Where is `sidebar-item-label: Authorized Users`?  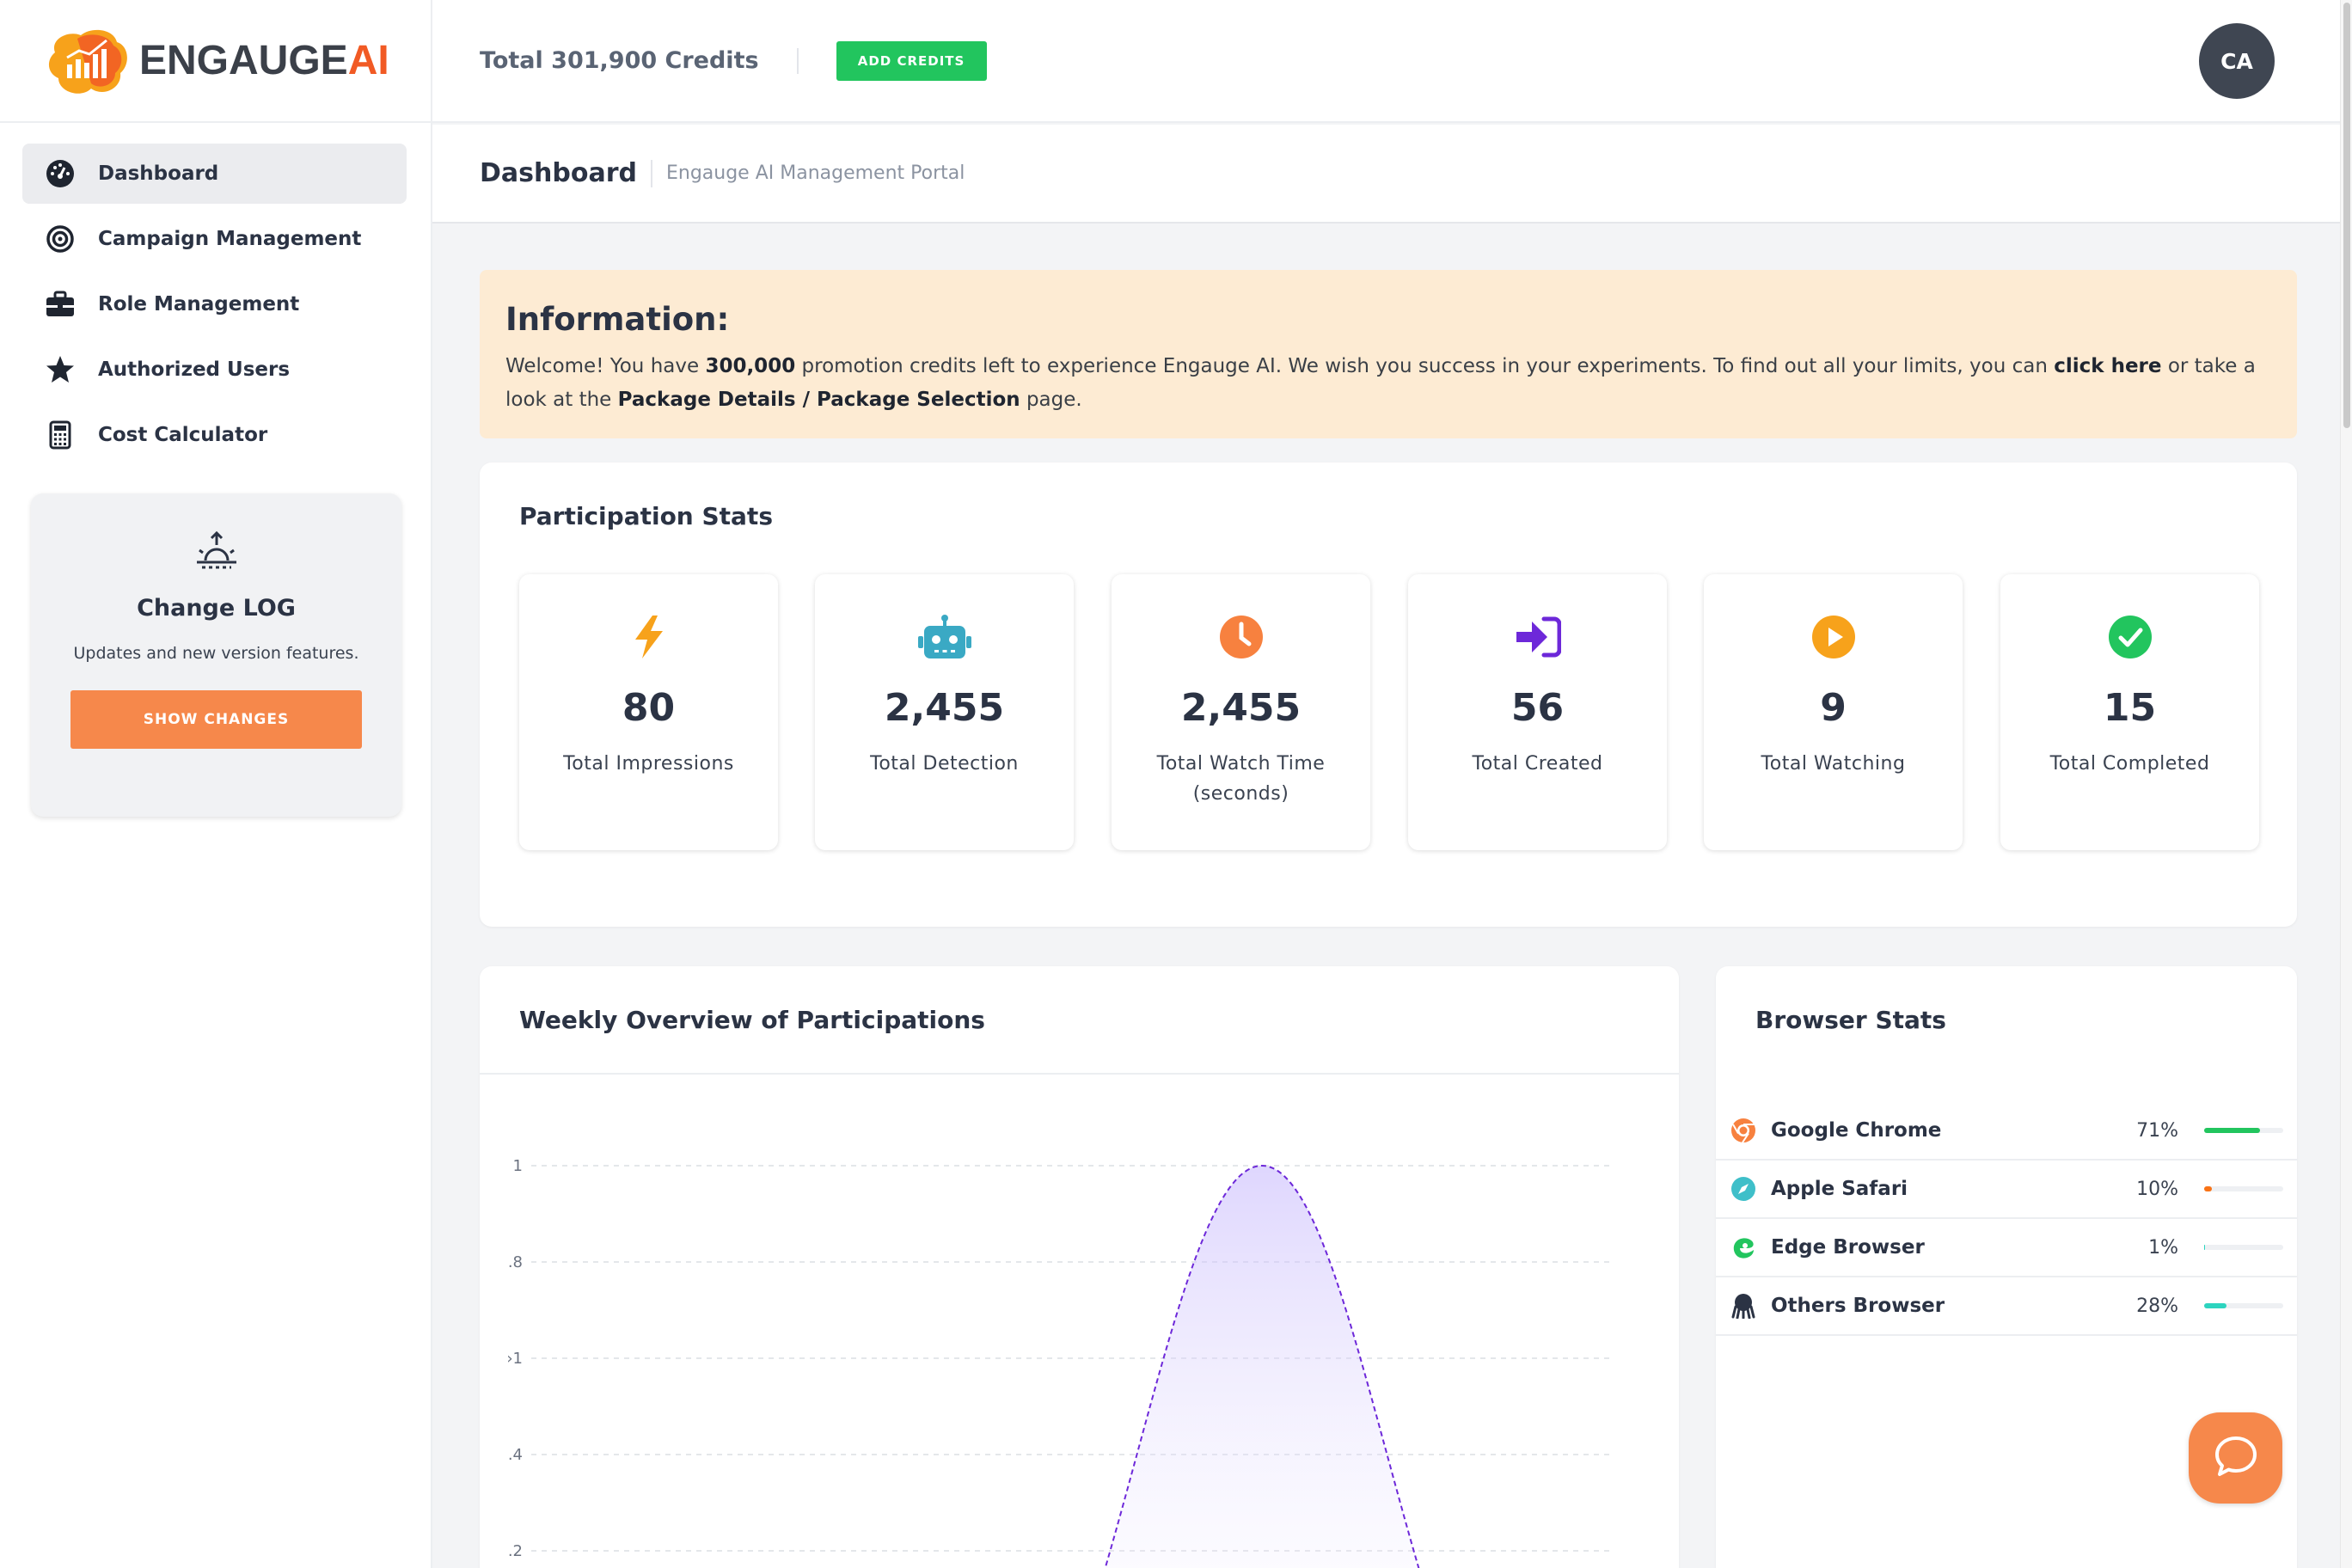 sidebar-item-label: Authorized Users is located at coordinates (194, 369).